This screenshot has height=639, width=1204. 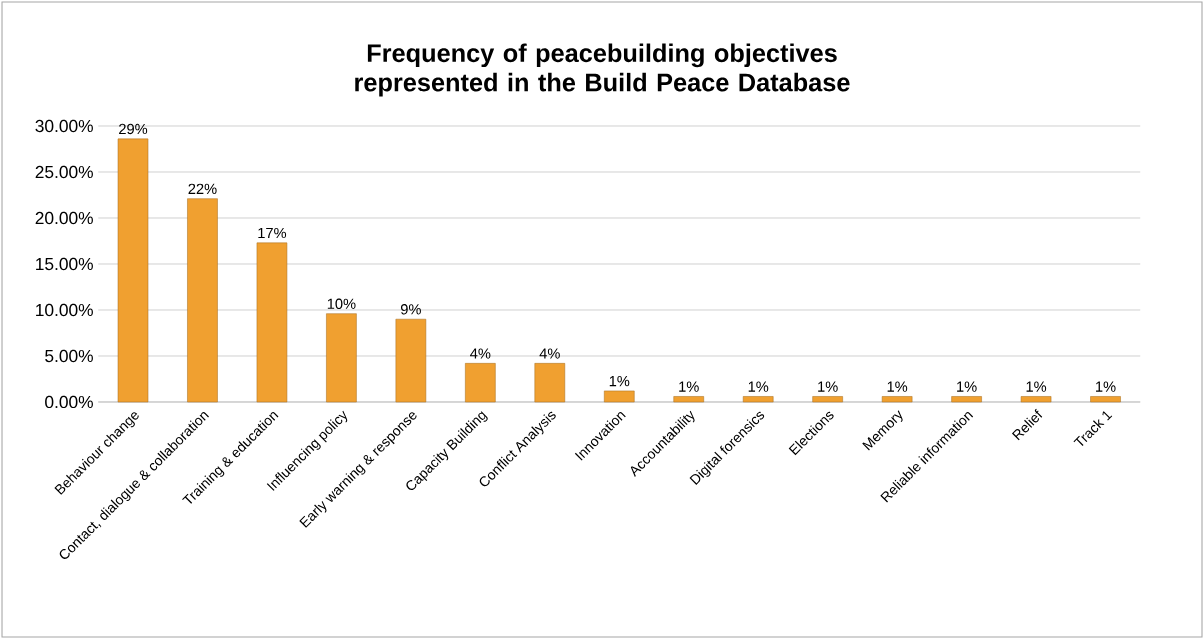 I want to click on data-label: 9%, so click(x=410, y=309).